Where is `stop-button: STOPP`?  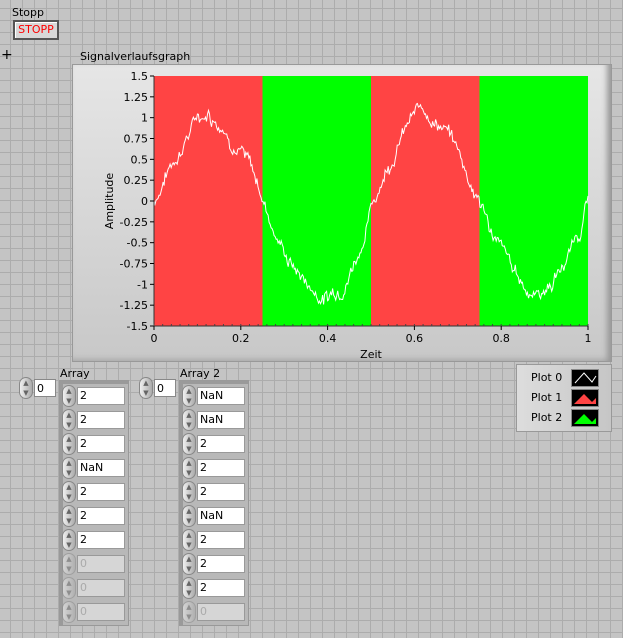
stop-button: STOPP is located at coordinates (36, 30).